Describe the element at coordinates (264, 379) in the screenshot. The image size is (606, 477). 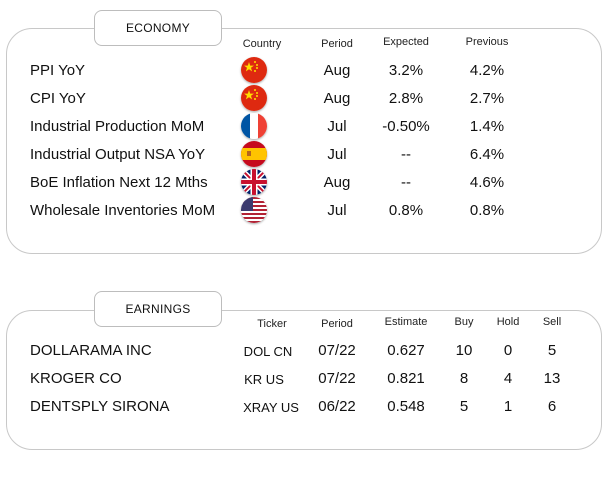
I see `earnings-row-ticker: KR US` at that location.